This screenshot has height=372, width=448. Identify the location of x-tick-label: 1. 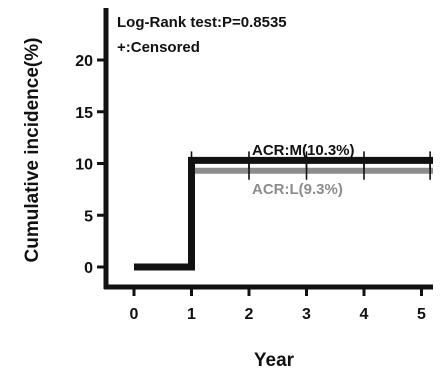
(191, 314).